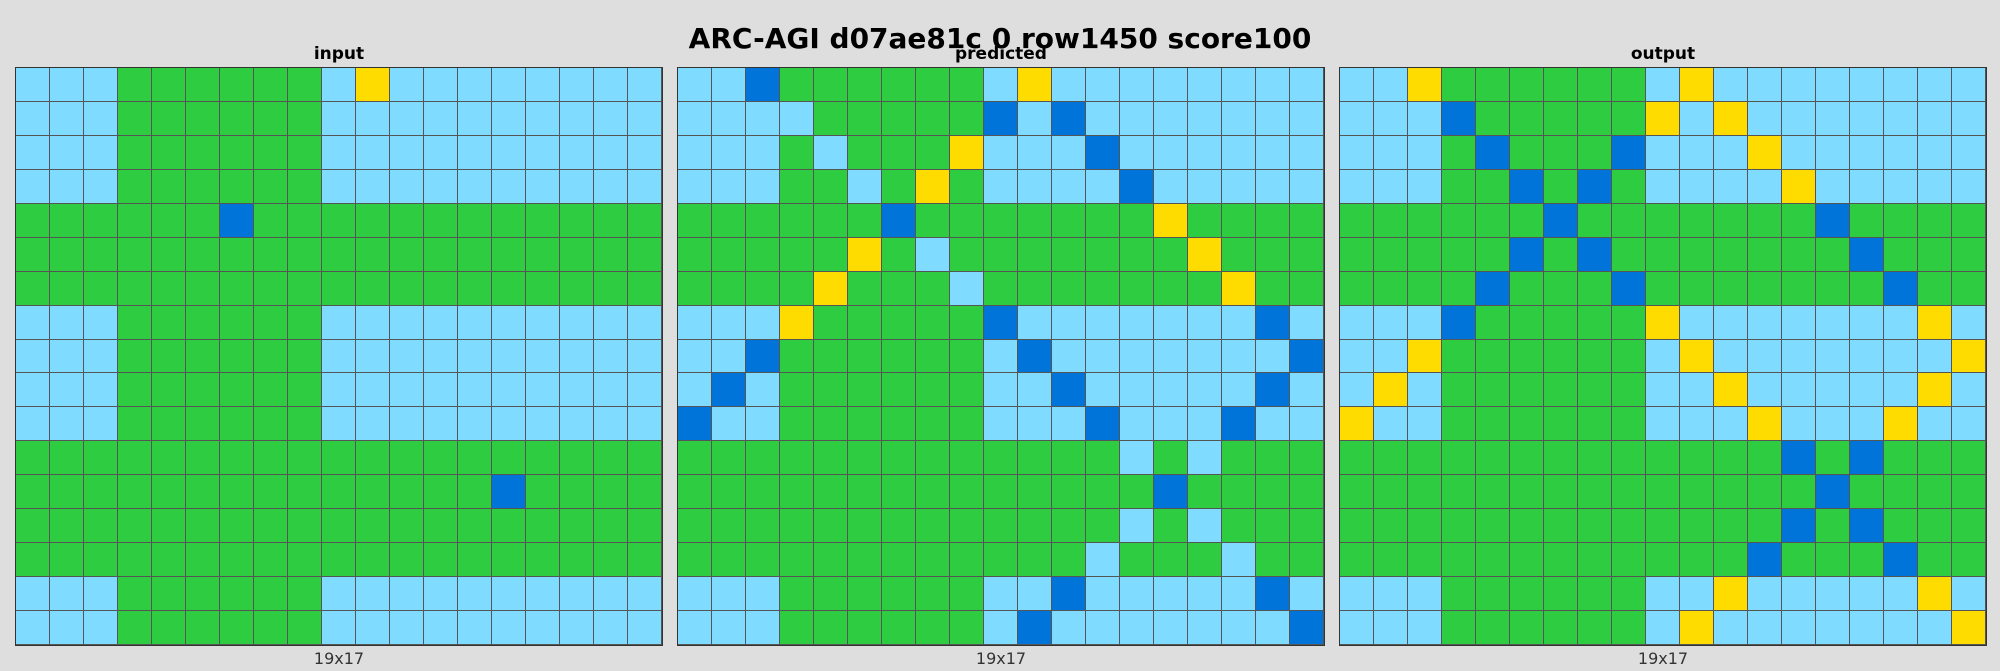 The width and height of the screenshot is (2000, 671). Describe the element at coordinates (1663, 658) in the screenshot. I see `grid-size-label: 19x17` at that location.